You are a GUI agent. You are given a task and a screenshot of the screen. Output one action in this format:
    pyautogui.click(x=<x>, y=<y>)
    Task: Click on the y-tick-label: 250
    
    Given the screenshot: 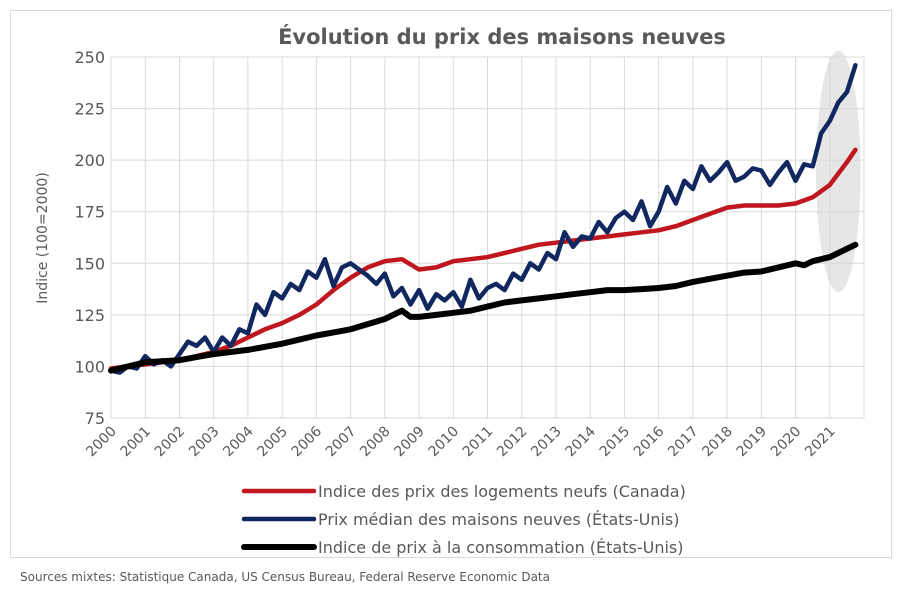 What is the action you would take?
    pyautogui.click(x=89, y=57)
    